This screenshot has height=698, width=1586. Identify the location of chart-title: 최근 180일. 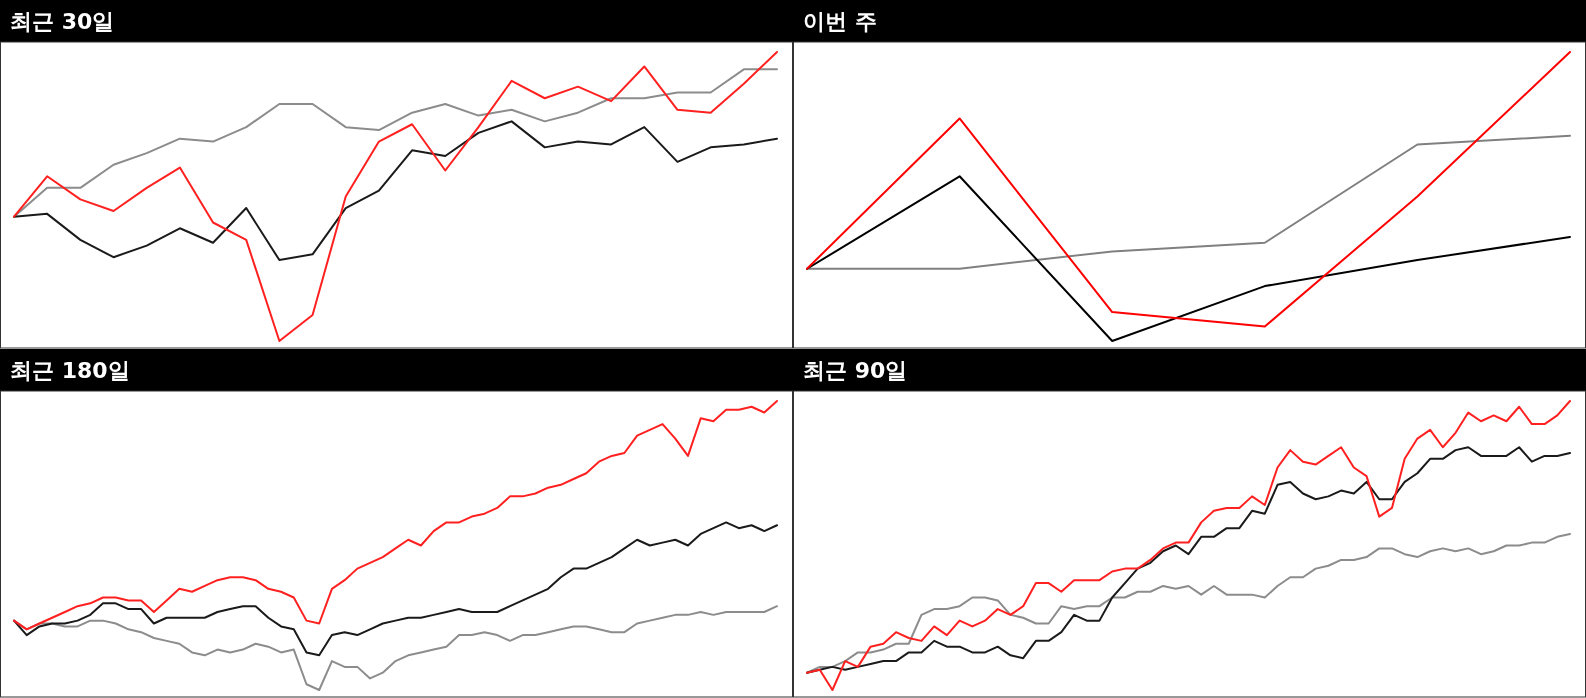
(70, 370).